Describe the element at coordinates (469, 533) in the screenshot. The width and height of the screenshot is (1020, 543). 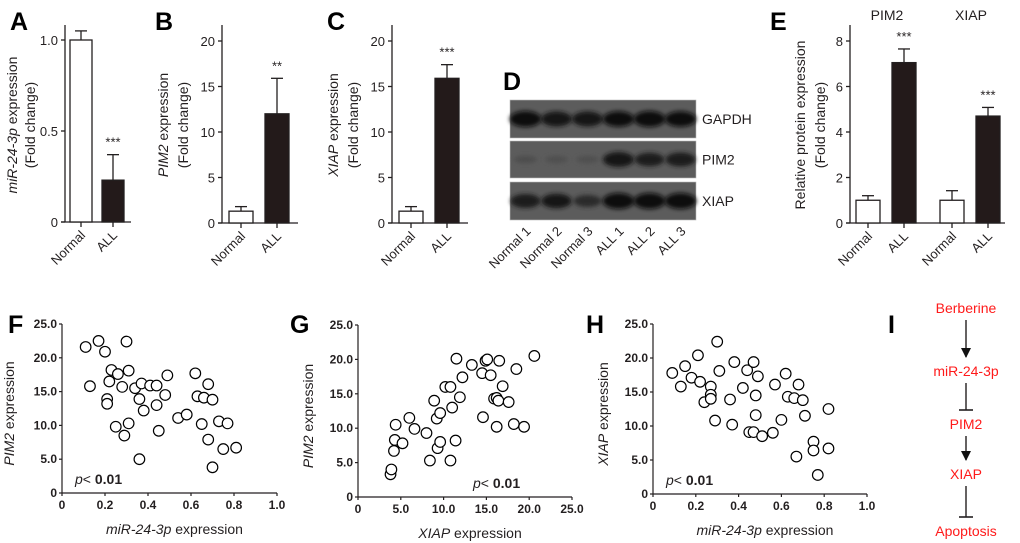
I see `x-axis-label: XIAP expression` at that location.